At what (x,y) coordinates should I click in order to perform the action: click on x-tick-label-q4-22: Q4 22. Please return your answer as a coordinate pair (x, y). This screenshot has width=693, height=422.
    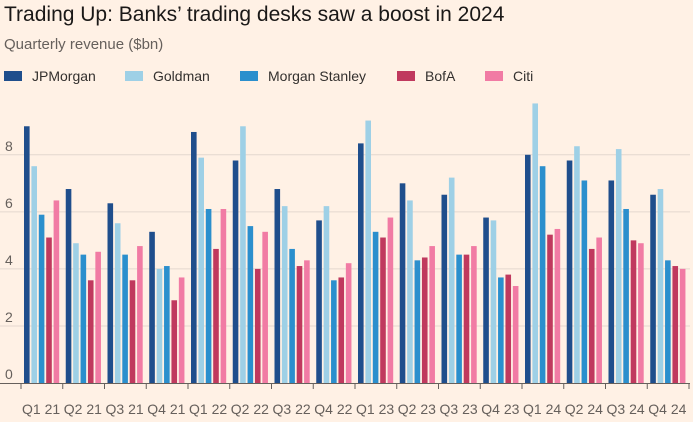
    Looking at the image, I should click on (333, 409).